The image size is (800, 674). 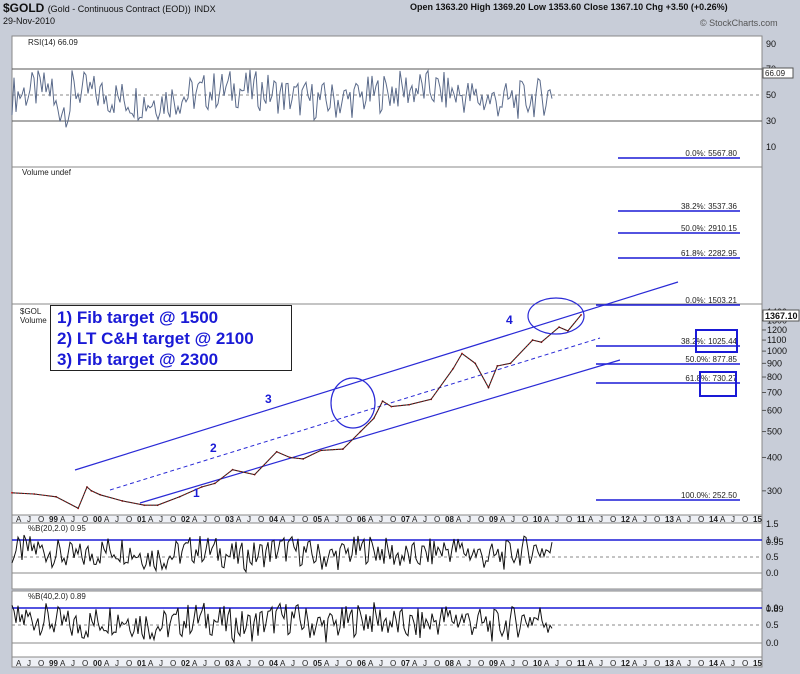 What do you see at coordinates (537, 663) in the screenshot?
I see `xaxis-bottom-label: 10` at bounding box center [537, 663].